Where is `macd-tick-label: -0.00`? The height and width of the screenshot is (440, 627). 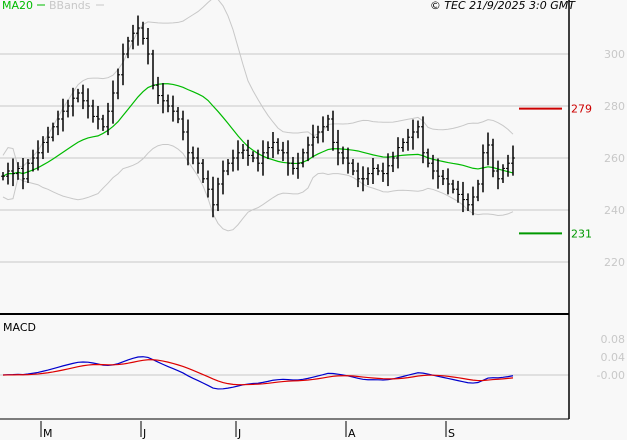
macd-tick-label: -0.00 is located at coordinates (611, 375).